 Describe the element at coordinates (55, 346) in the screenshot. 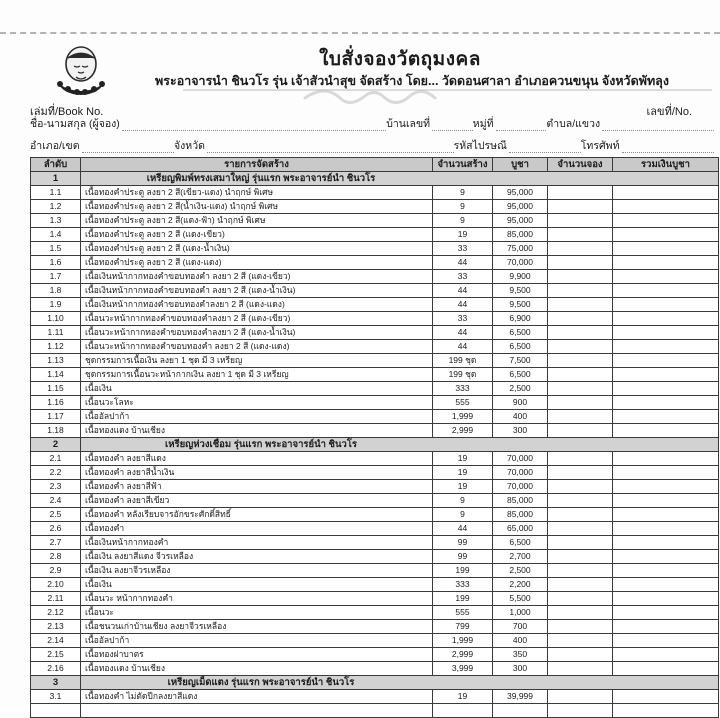

I see `row-number-cell: 1.12` at that location.